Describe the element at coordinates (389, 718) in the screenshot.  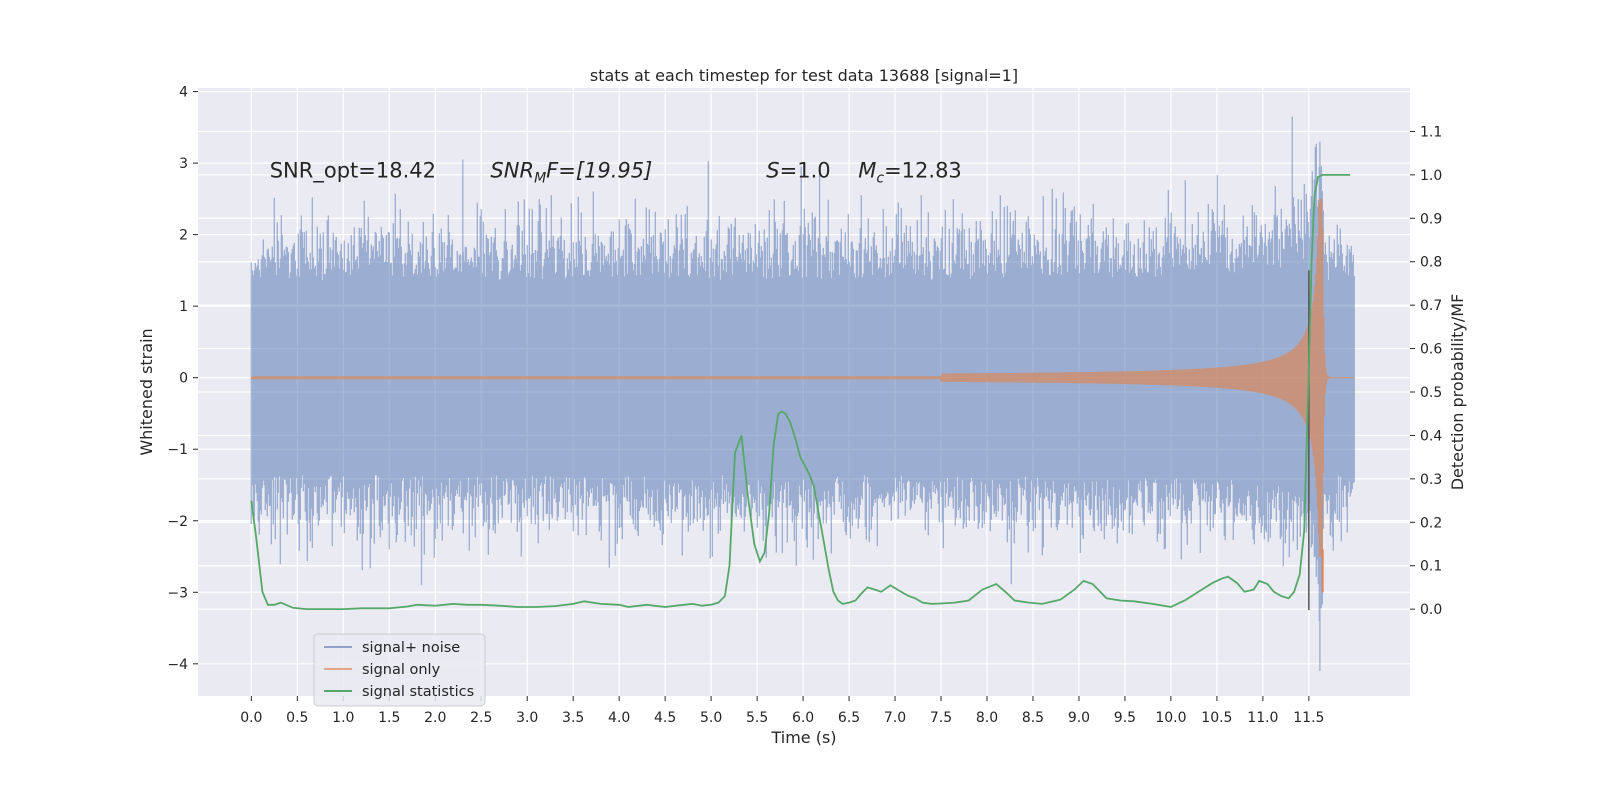
I see `x-tick-label: 1.5` at that location.